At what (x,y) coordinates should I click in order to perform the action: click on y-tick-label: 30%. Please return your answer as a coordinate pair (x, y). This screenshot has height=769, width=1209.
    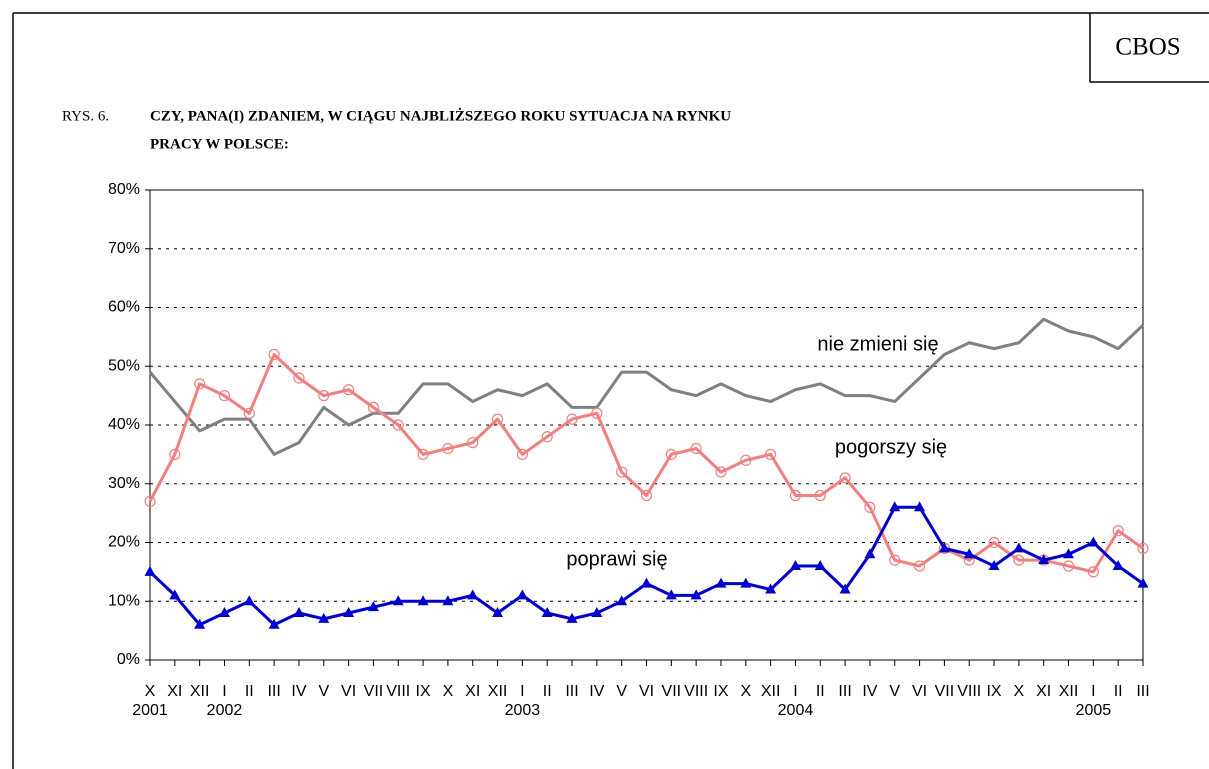
    Looking at the image, I should click on (124, 483).